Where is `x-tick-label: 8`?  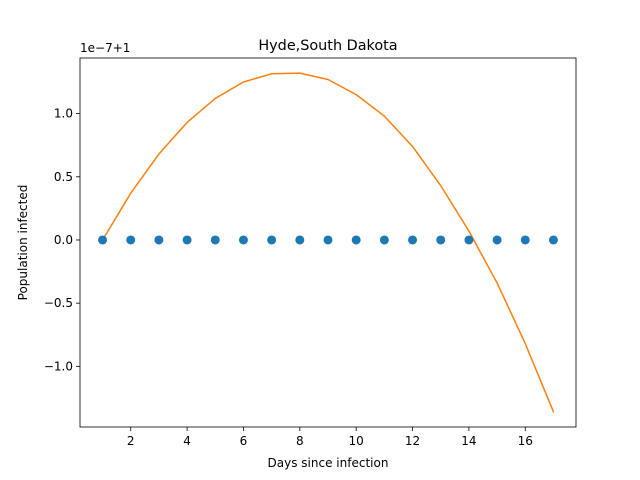 x-tick-label: 8 is located at coordinates (300, 441).